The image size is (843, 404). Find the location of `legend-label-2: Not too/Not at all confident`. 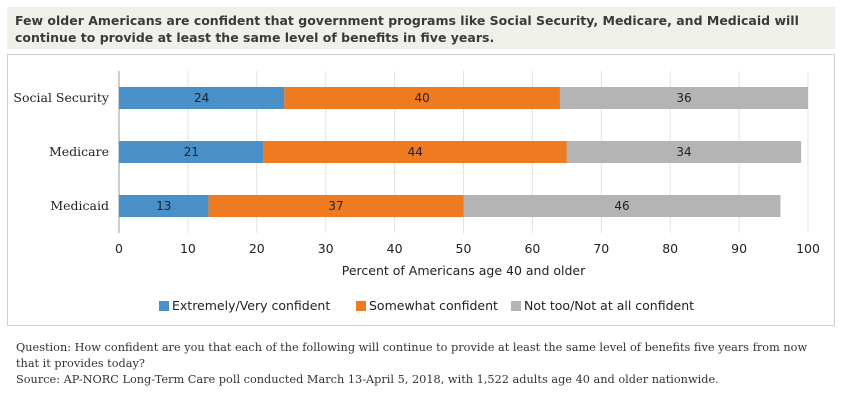

legend-label-2: Not too/Not at all confident is located at coordinates (609, 305).